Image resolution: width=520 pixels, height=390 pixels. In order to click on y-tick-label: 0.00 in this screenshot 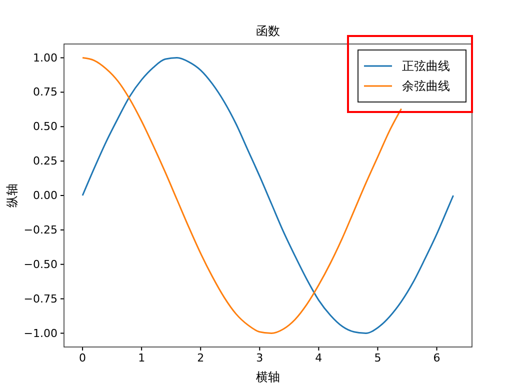, I will do `click(45, 195)`.